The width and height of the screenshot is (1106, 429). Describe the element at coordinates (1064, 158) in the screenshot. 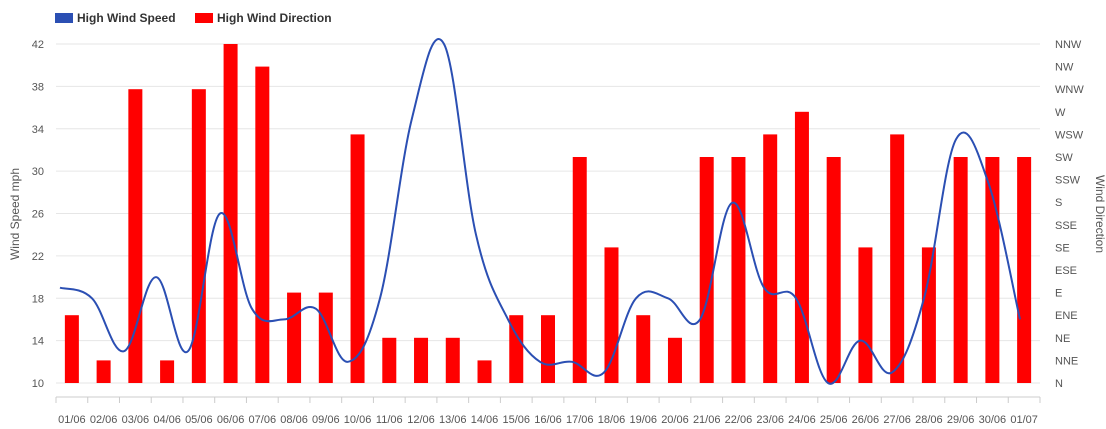

I see `y-right-tick-label: SW` at that location.